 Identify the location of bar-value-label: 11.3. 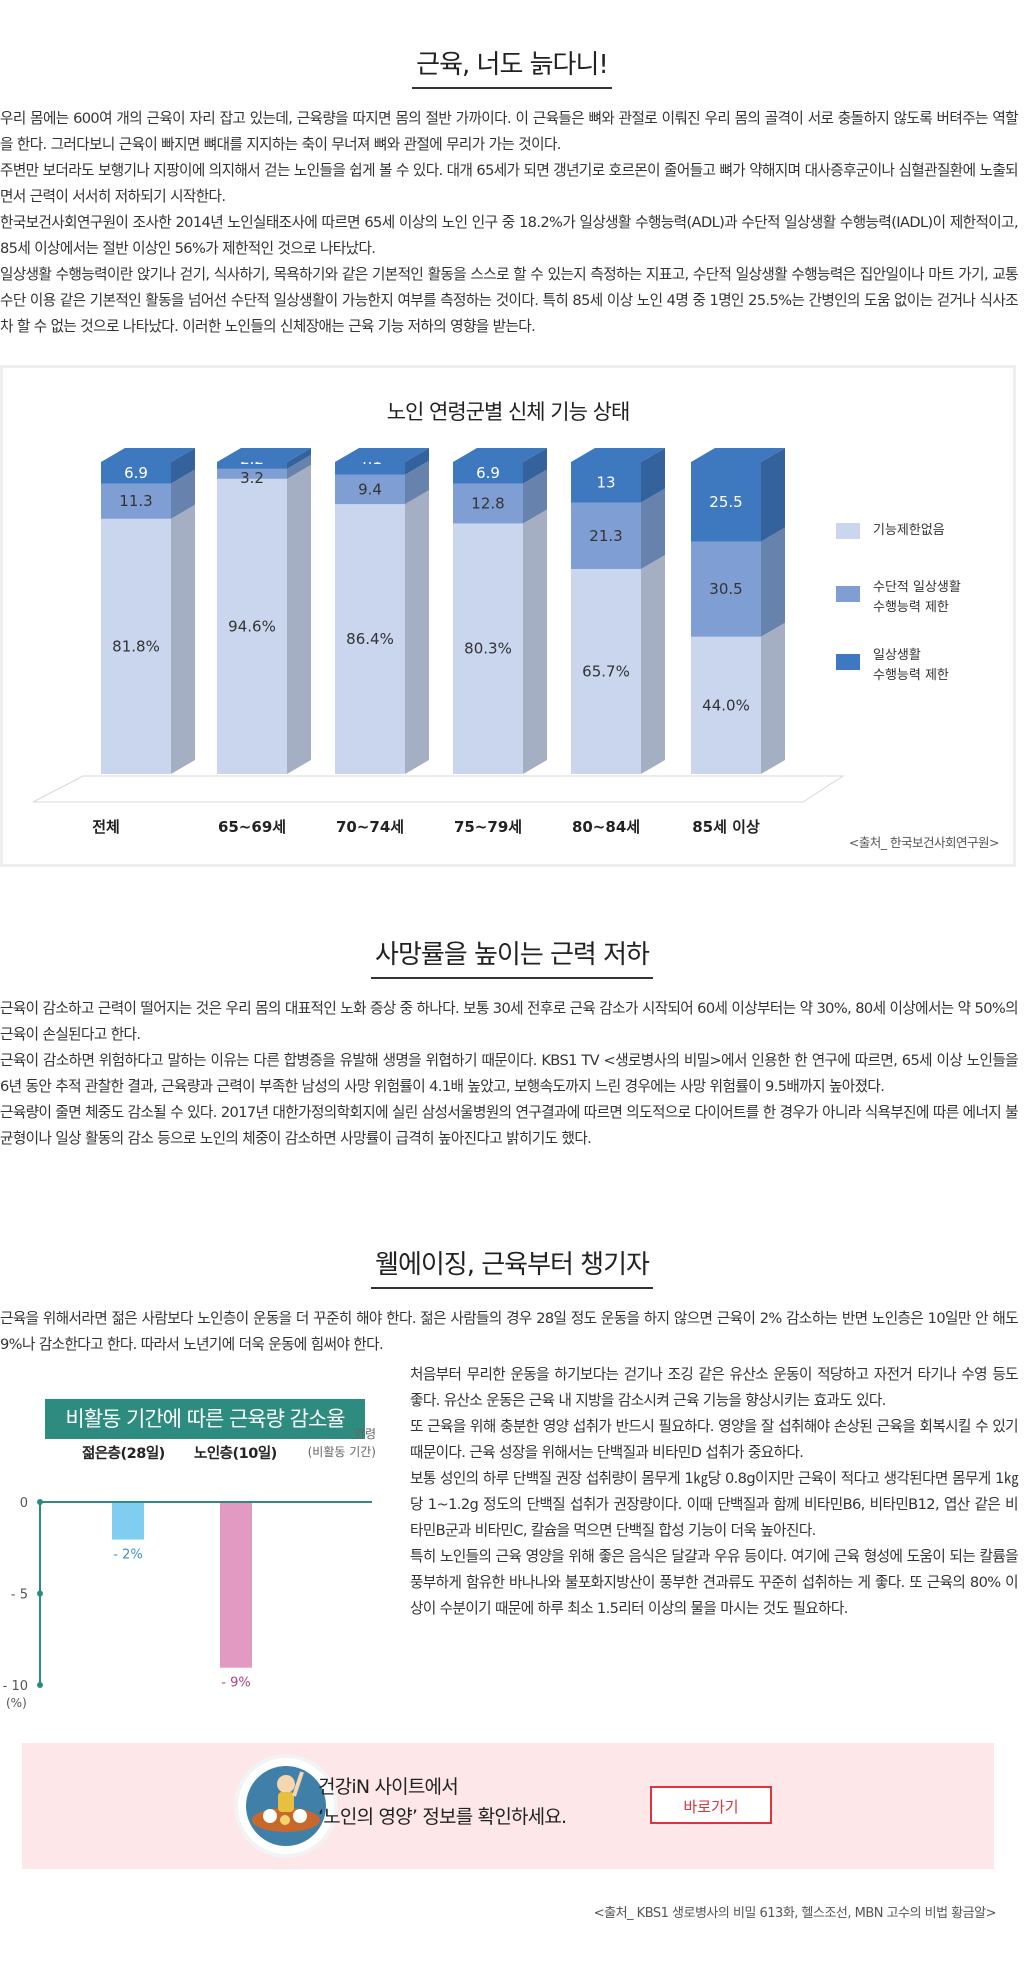
(135, 501).